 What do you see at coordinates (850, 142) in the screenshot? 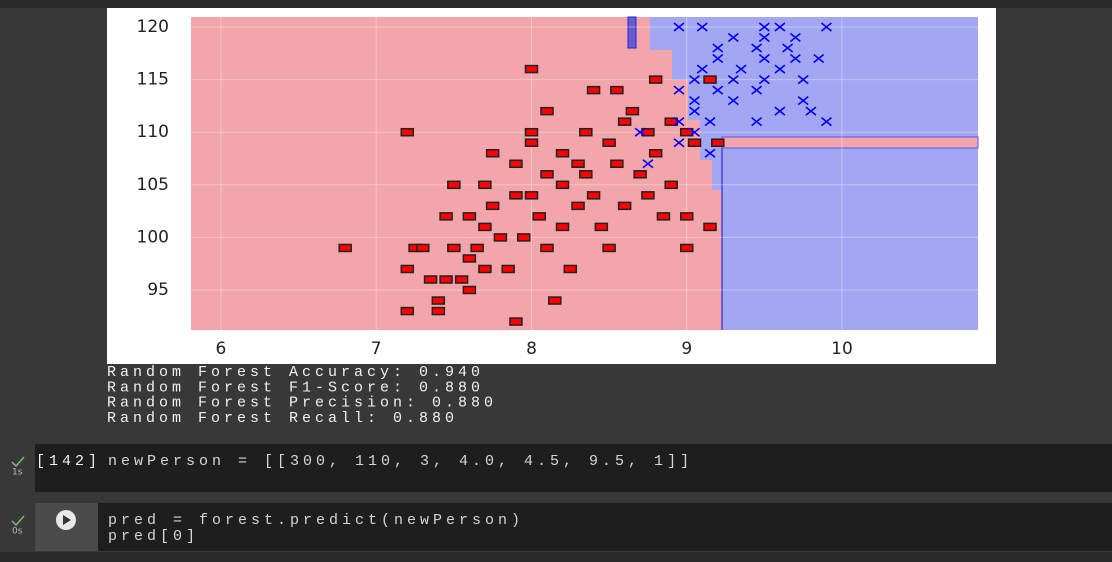
I see `region-strip` at bounding box center [850, 142].